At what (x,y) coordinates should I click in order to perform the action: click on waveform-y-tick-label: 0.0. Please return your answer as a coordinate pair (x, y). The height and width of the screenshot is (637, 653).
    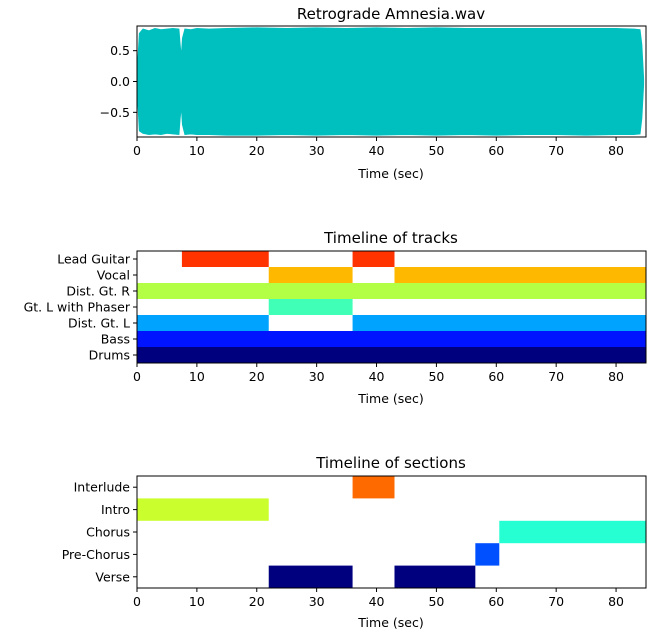
    Looking at the image, I should click on (120, 81).